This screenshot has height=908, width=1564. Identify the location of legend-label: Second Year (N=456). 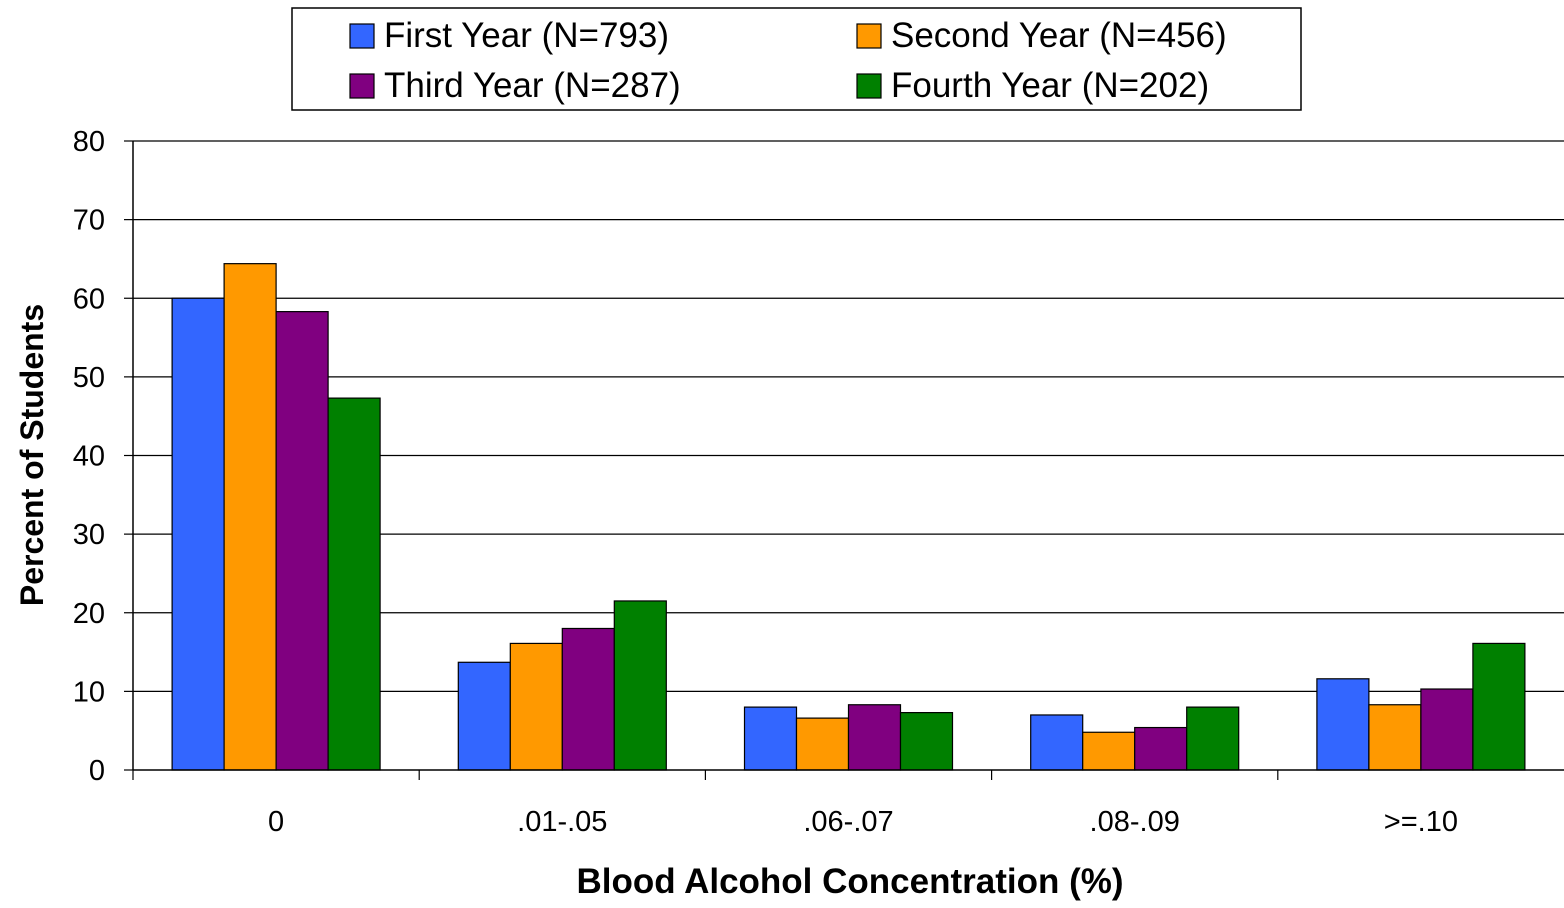
(1059, 35).